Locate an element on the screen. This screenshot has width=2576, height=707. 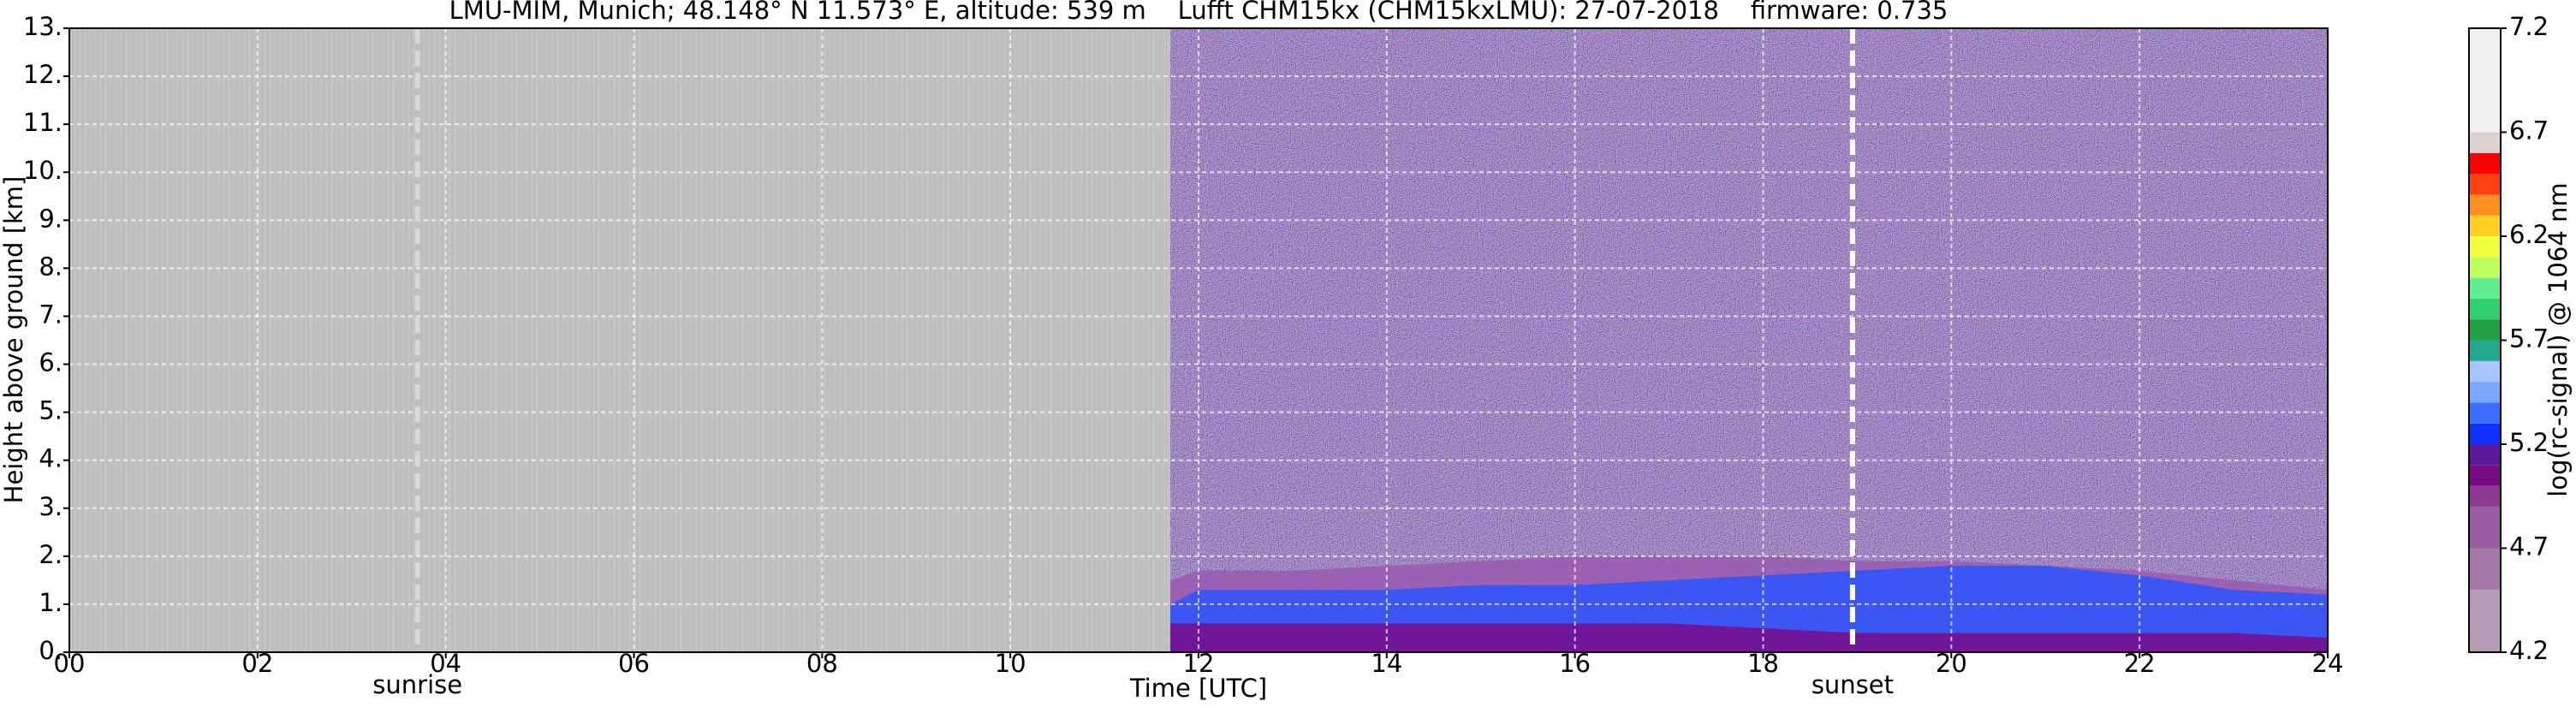
x-tick-label: 18 is located at coordinates (1763, 663).